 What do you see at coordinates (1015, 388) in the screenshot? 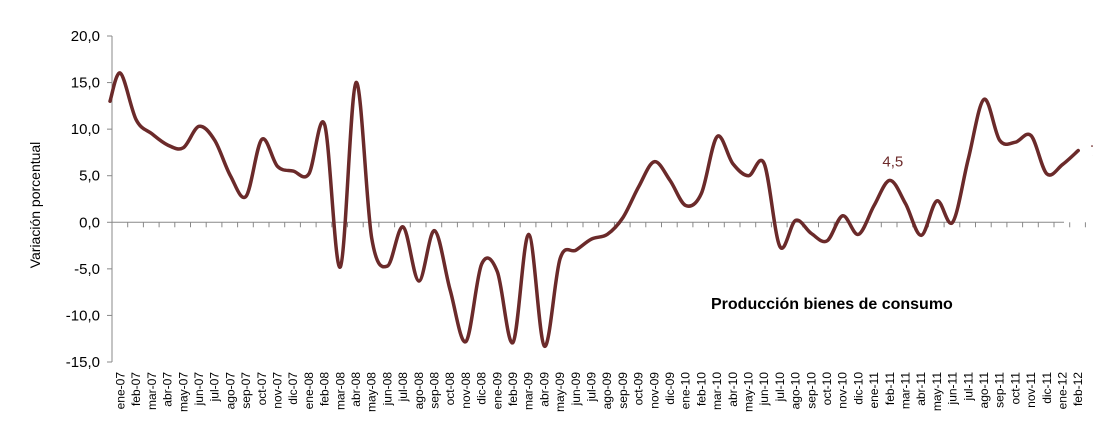
I see `x-tick-label: oct-11` at bounding box center [1015, 388].